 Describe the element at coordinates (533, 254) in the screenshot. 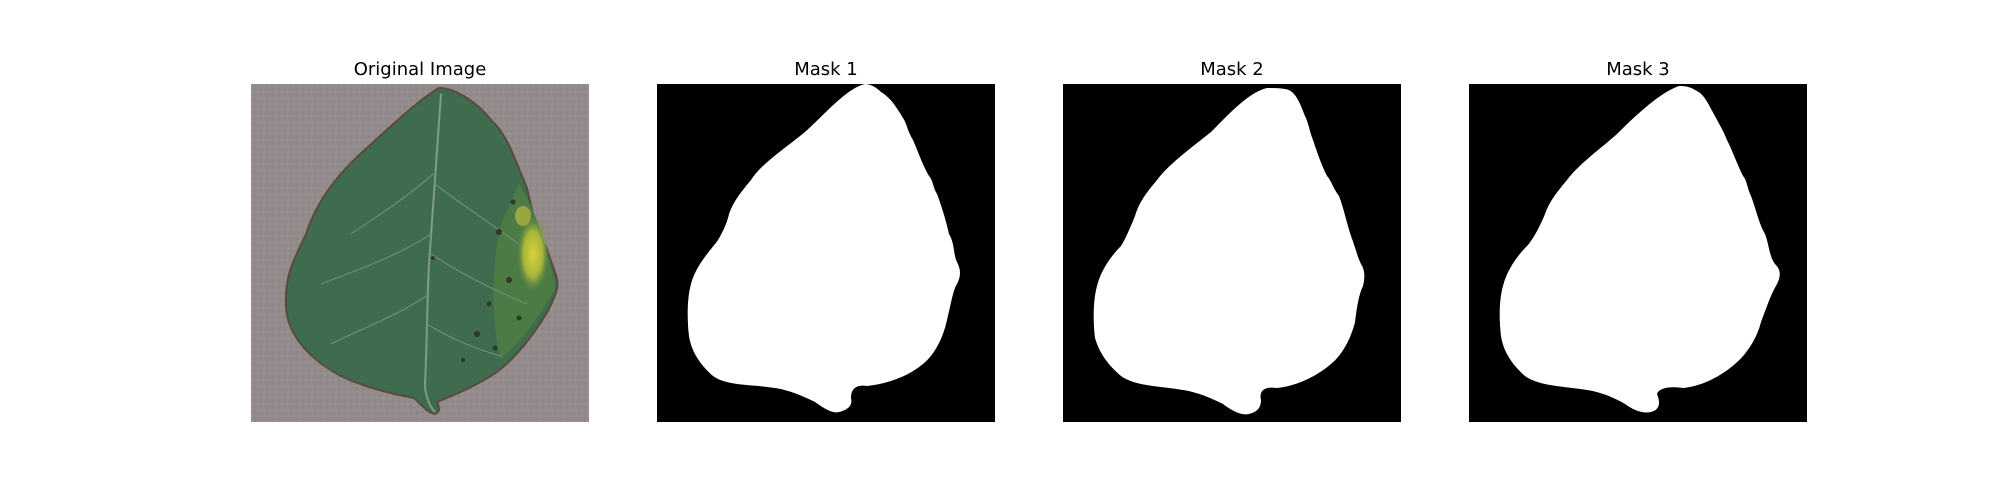

I see `yellow-lesion` at that location.